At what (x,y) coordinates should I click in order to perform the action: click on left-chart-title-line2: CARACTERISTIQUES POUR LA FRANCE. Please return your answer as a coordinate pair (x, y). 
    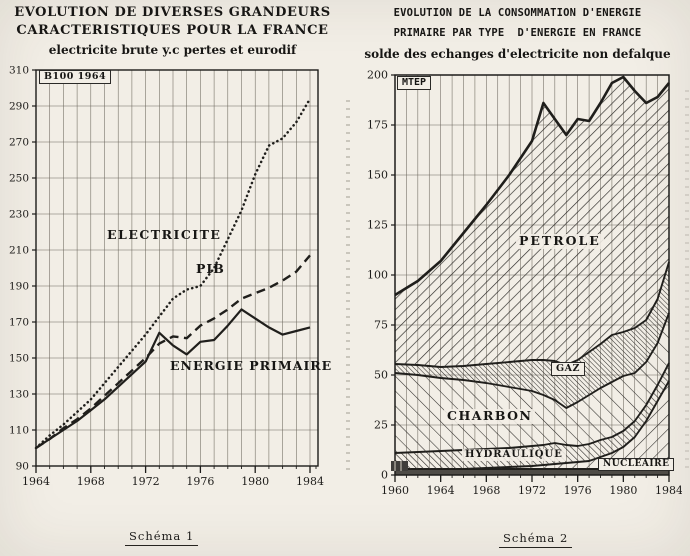
    Looking at the image, I should click on (172, 30).